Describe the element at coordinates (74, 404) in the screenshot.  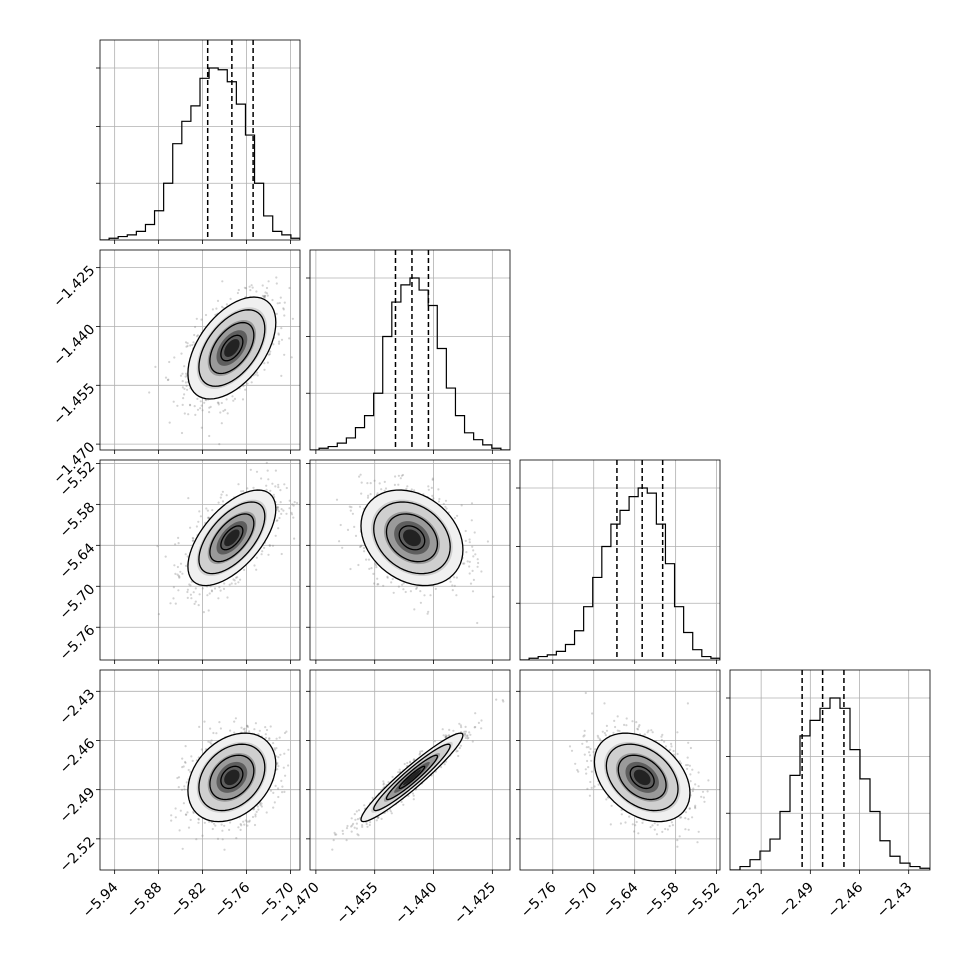
I see `y-tick-label: −1.455` at that location.